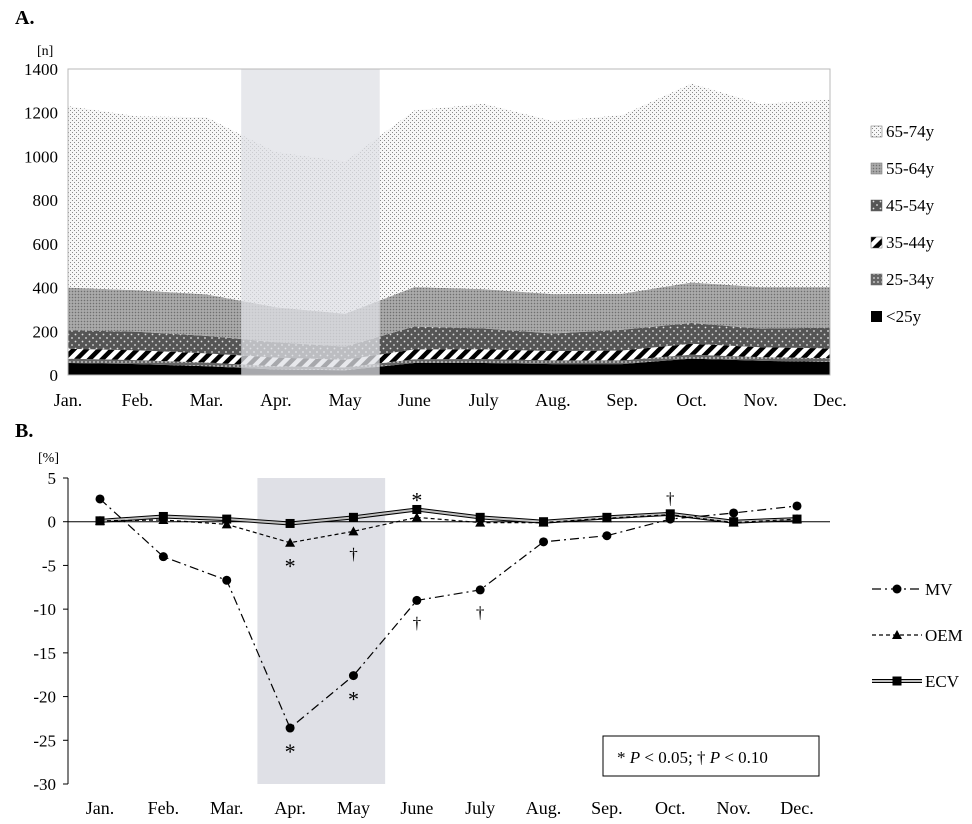 The height and width of the screenshot is (824, 972). Describe the element at coordinates (944, 635) in the screenshot. I see `legend-b-label-oem: OEM` at that location.